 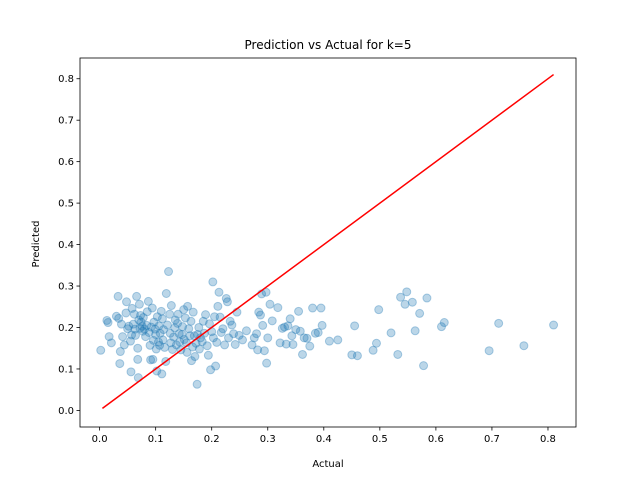 What do you see at coordinates (36, 244) in the screenshot?
I see `y-axis-label: Predicted` at bounding box center [36, 244].